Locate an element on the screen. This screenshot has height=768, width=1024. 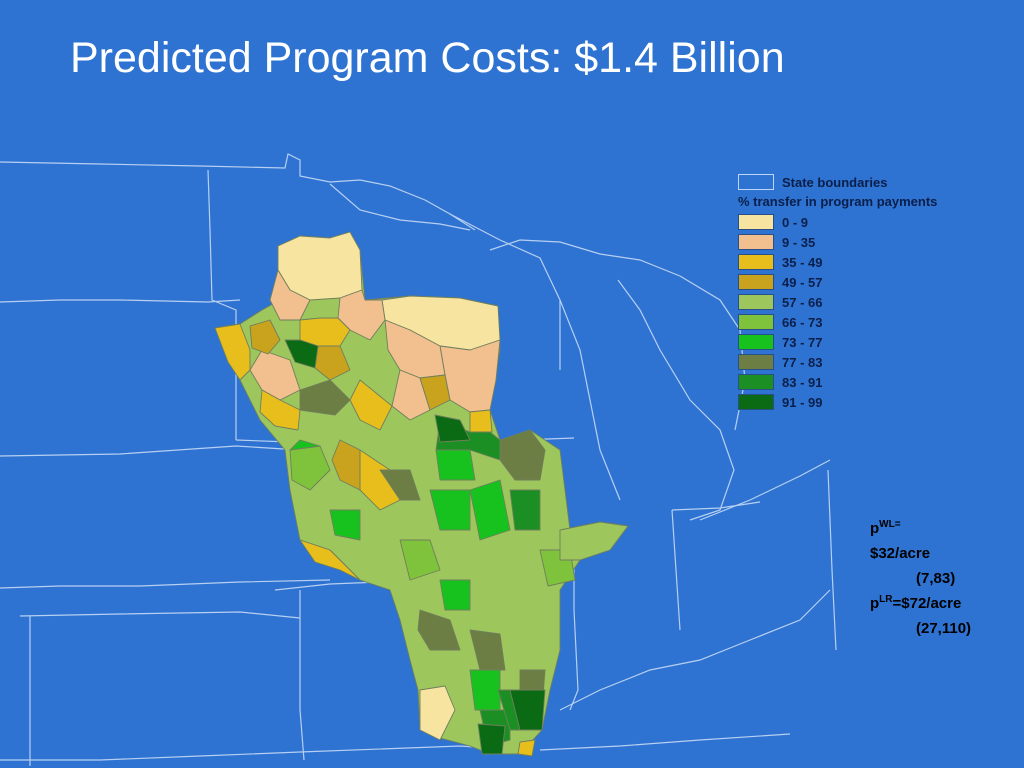
region-35-49-g is located at coordinates (481, 421).